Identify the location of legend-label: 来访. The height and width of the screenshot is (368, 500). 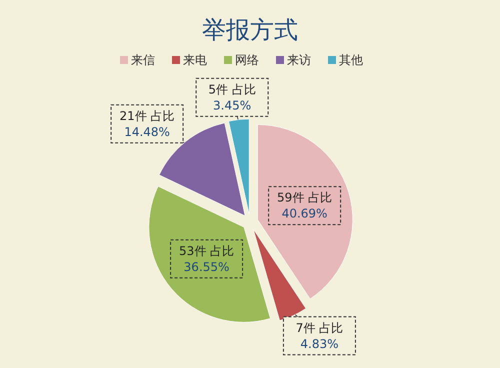
(299, 60).